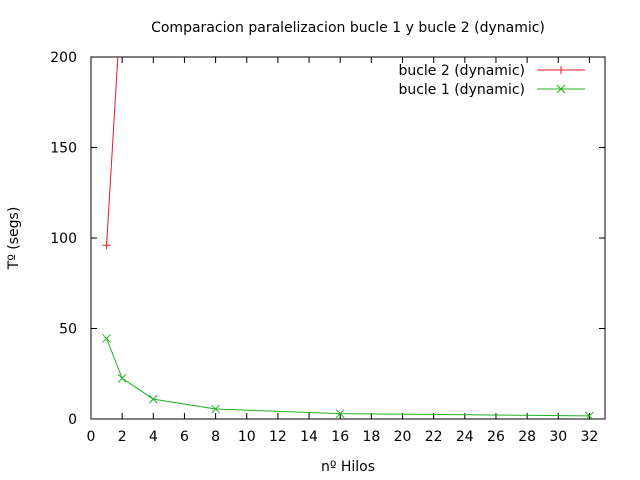  Describe the element at coordinates (72, 420) in the screenshot. I see `y-tick-label: 0` at that location.